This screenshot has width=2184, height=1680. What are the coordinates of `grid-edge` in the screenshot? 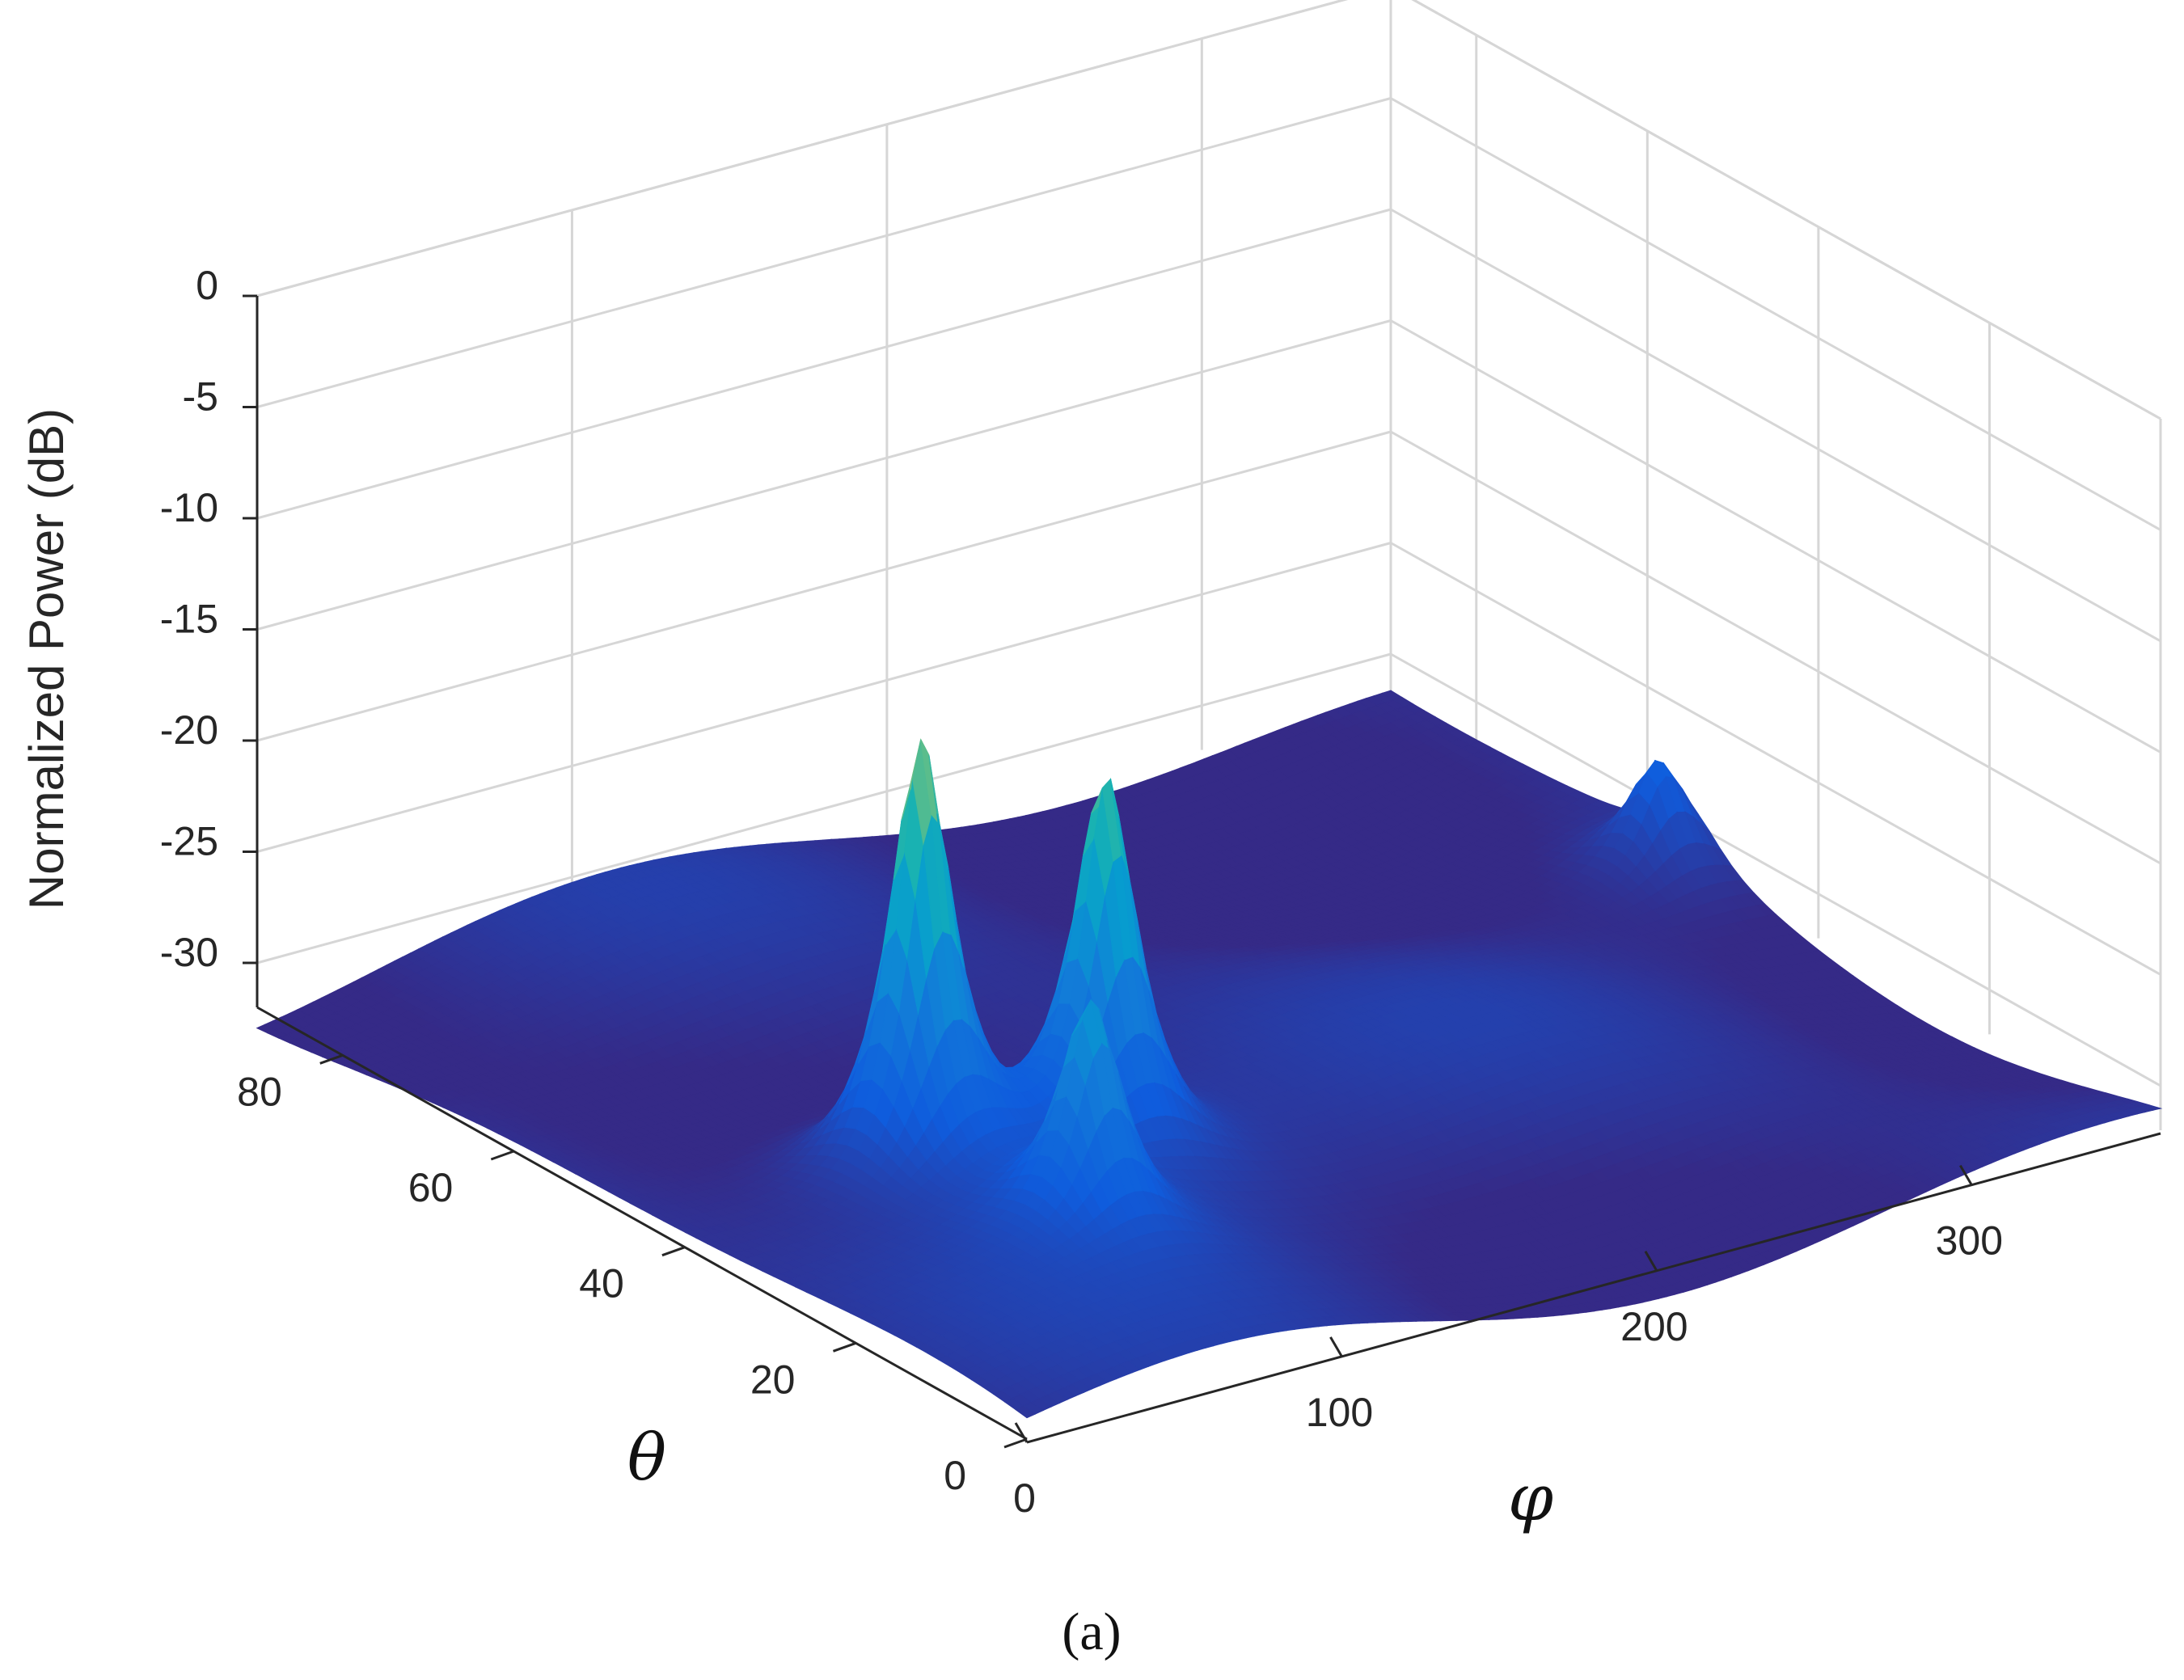 It's located at (1776, 210).